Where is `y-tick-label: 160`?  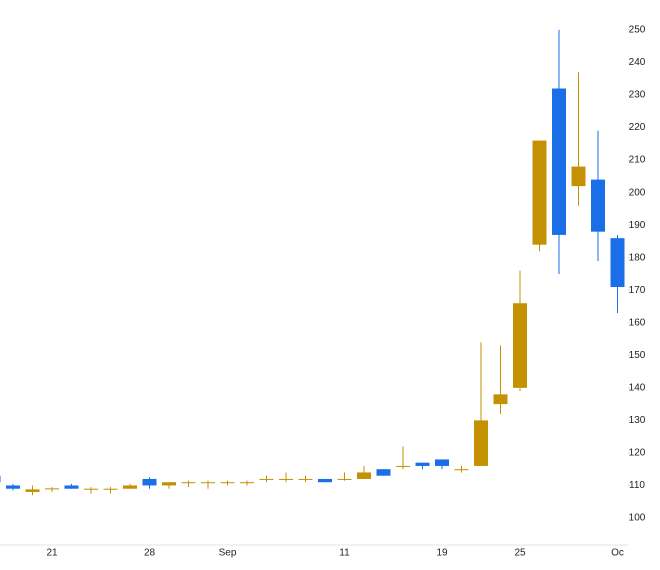 y-tick-label: 160 is located at coordinates (637, 322).